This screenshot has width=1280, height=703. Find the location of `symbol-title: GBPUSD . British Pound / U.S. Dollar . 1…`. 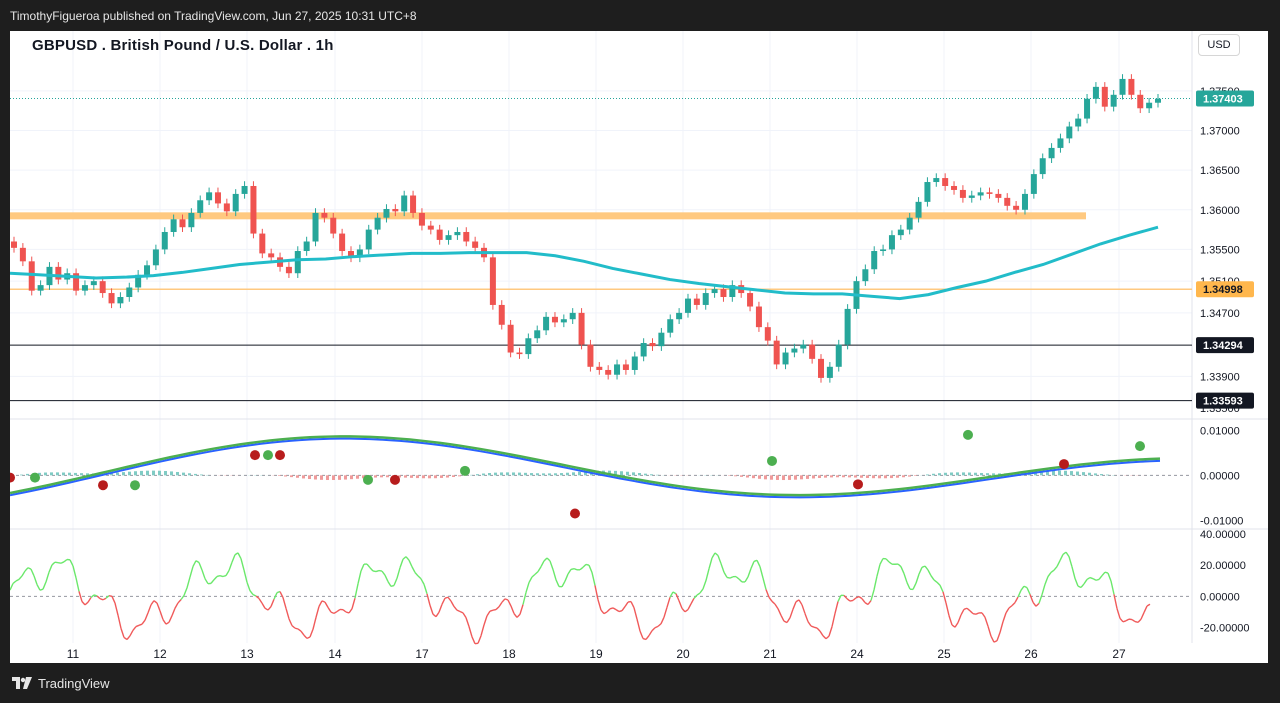

symbol-title: GBPUSD . British Pound / U.S. Dollar . 1… is located at coordinates (183, 45).